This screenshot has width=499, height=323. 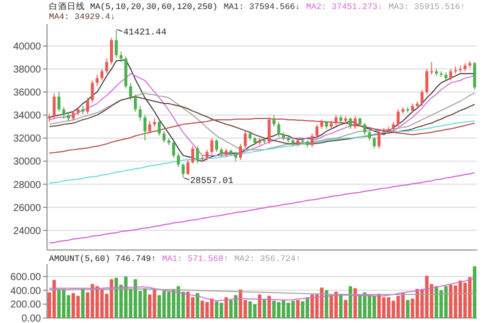 I want to click on text: MA4: 34929.4↓, so click(x=82, y=17).